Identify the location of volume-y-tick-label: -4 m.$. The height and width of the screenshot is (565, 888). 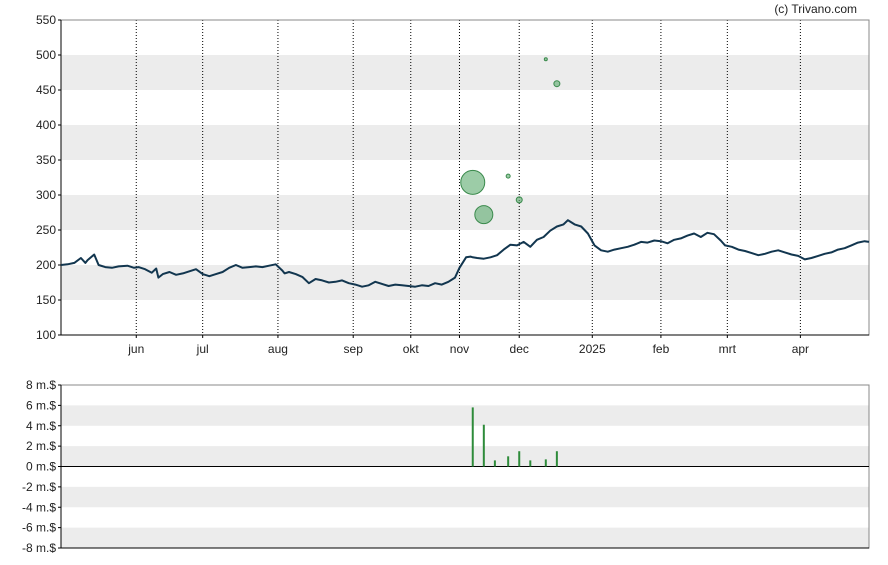
(39, 507).